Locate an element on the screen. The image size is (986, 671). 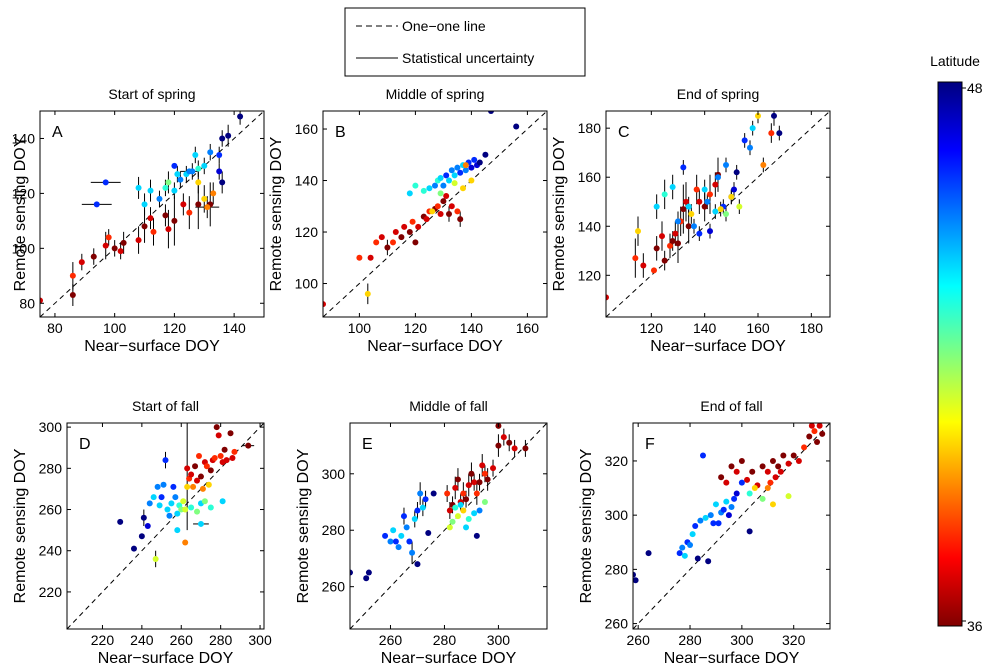
y-tick-label: 220 is located at coordinates (51, 592).